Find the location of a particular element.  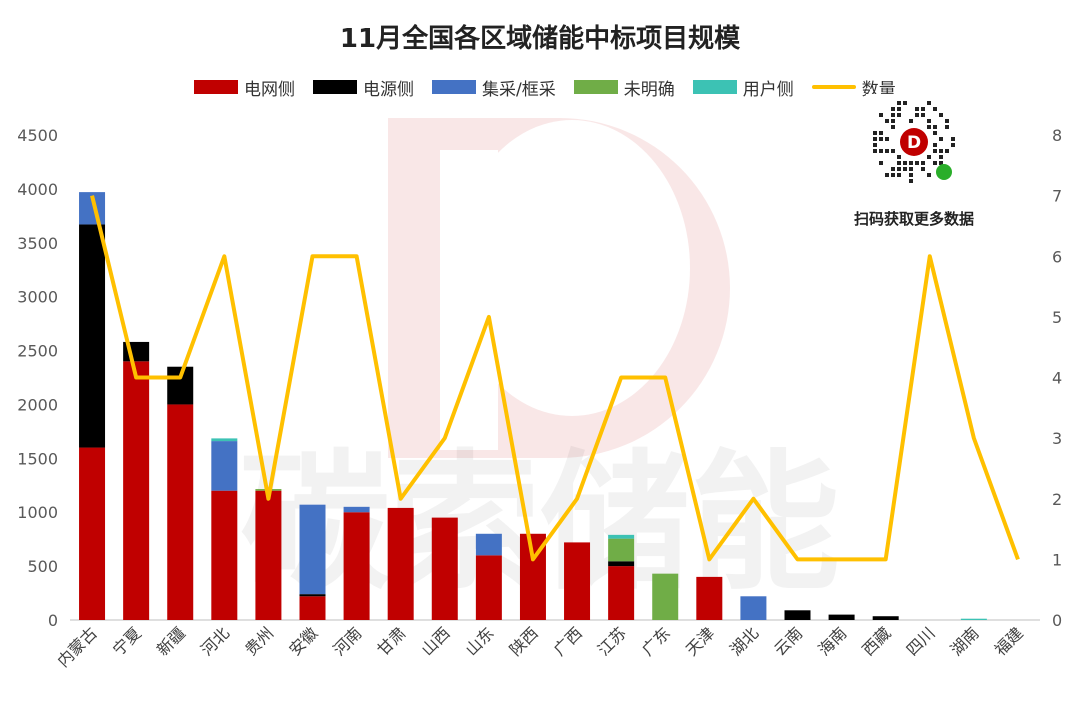

x-tick-label: 海南 is located at coordinates (832, 641).